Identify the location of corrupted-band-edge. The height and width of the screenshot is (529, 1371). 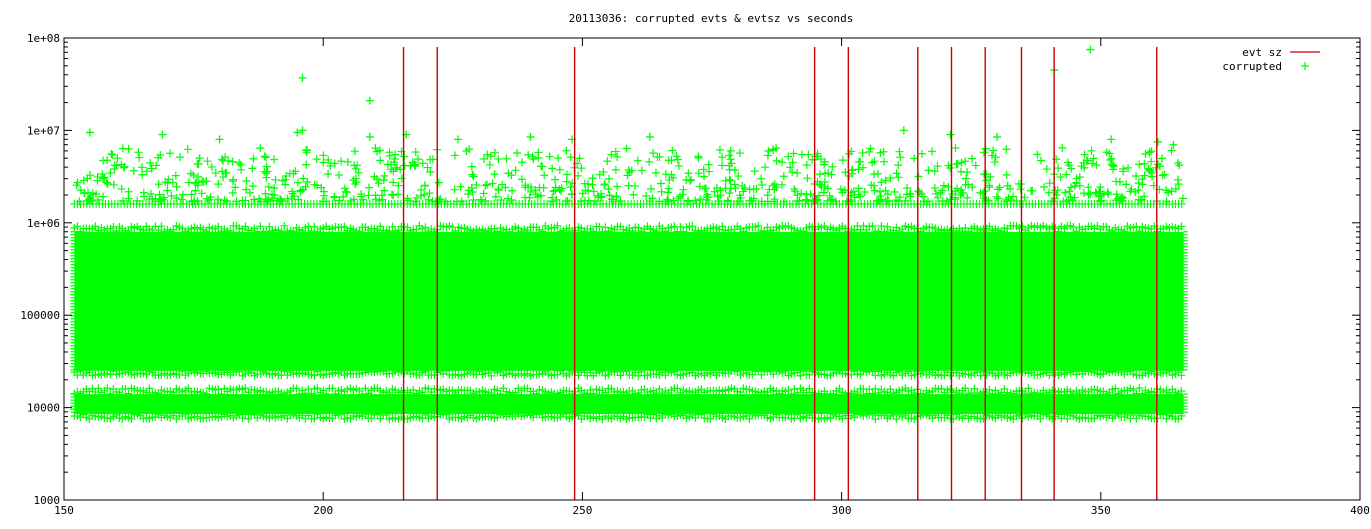
(629, 404).